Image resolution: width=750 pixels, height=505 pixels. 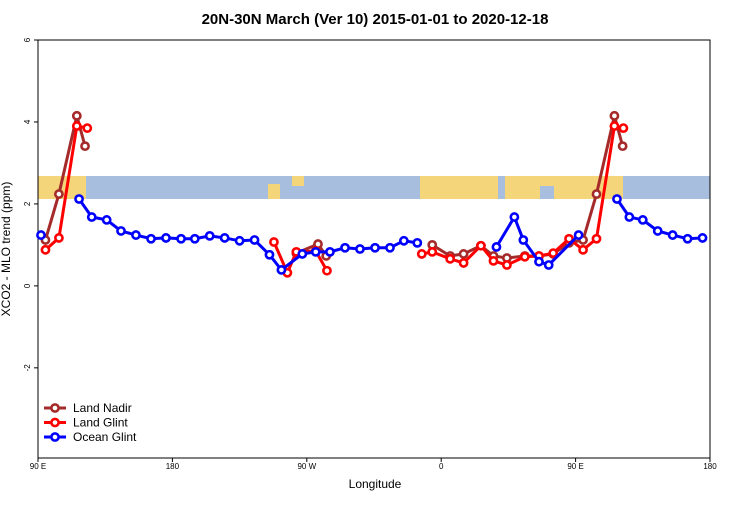 I want to click on map-strip, so click(x=374, y=187).